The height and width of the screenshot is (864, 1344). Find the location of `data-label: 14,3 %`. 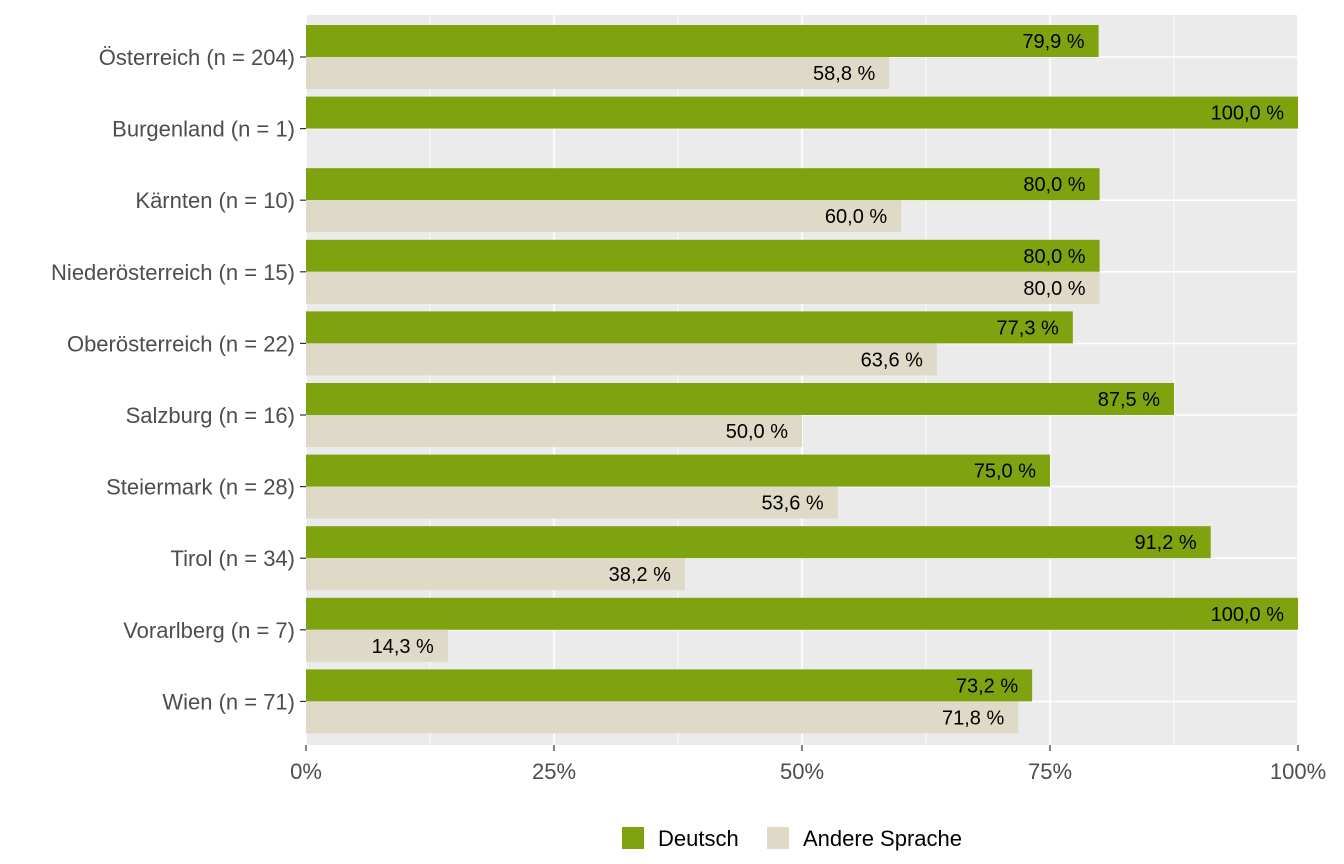

data-label: 14,3 % is located at coordinates (403, 647).